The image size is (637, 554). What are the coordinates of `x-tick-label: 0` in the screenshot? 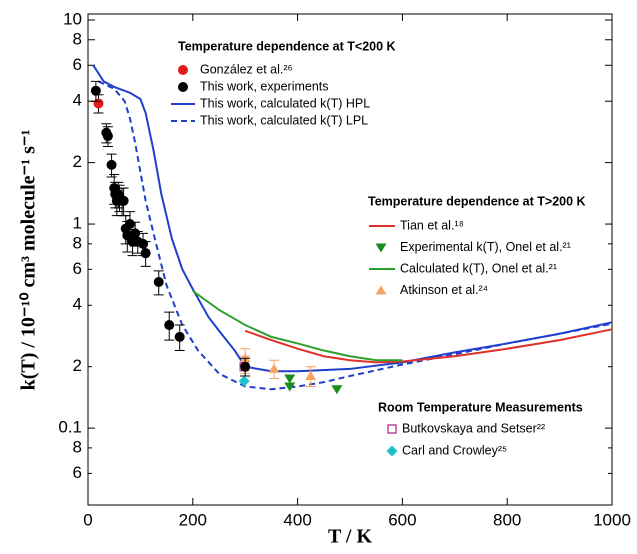 It's located at (87, 519).